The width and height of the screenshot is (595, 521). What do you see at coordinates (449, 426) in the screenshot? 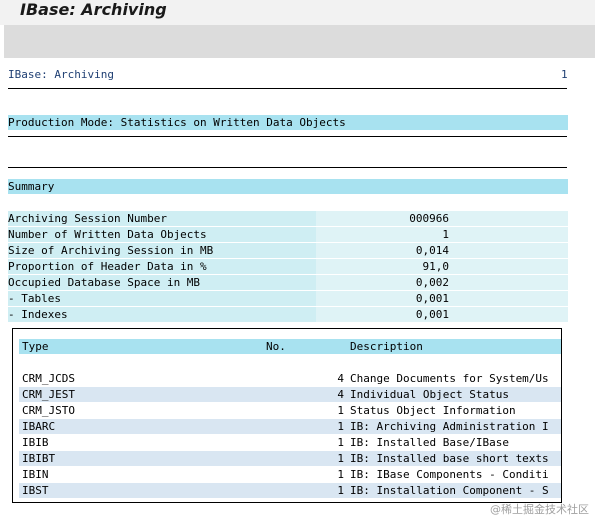
I see `cell-description: IB: Archiving Administration I` at bounding box center [449, 426].